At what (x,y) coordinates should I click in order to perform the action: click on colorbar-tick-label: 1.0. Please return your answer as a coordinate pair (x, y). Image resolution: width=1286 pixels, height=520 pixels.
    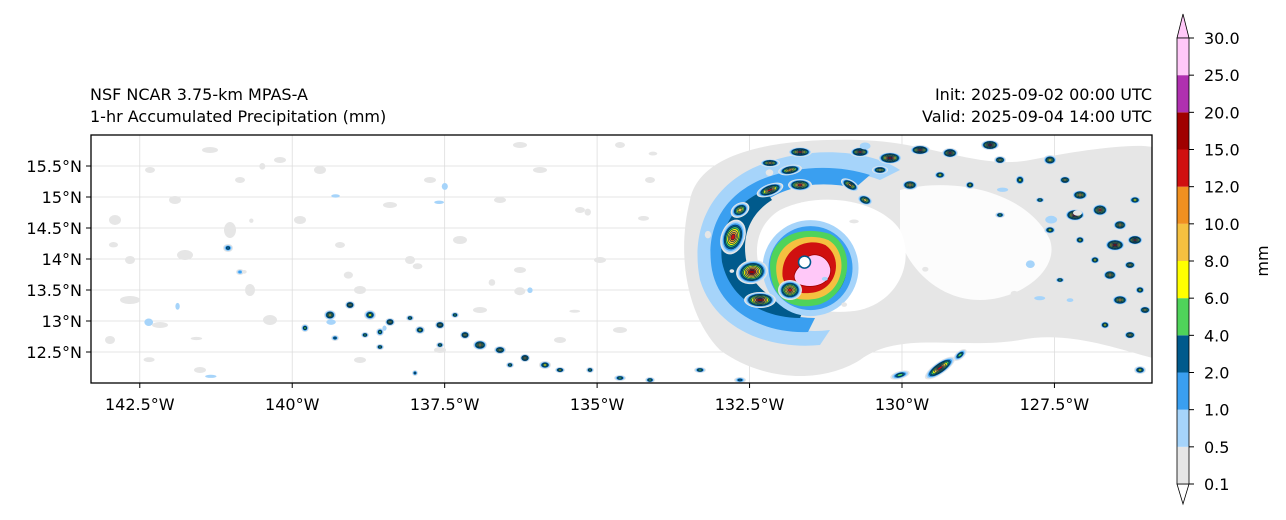
    Looking at the image, I should click on (1216, 410).